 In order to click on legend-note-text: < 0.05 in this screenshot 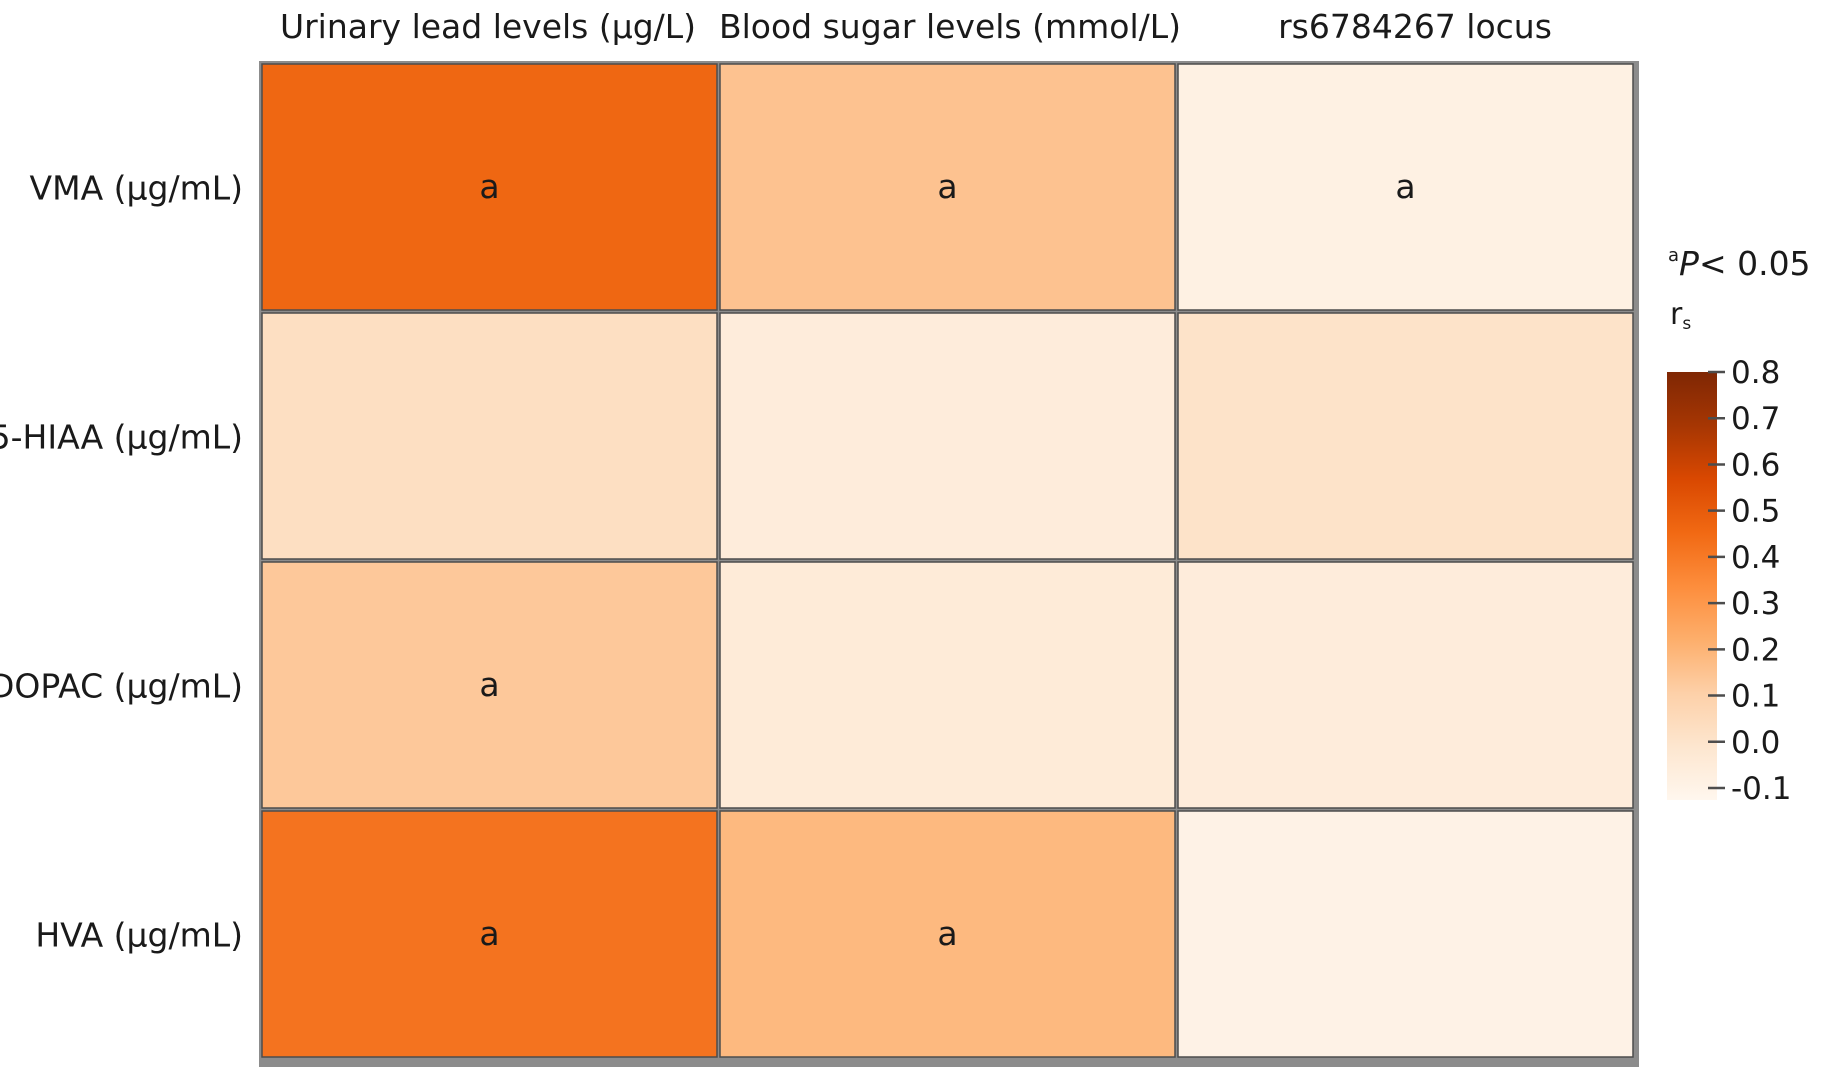, I will do `click(1755, 263)`.